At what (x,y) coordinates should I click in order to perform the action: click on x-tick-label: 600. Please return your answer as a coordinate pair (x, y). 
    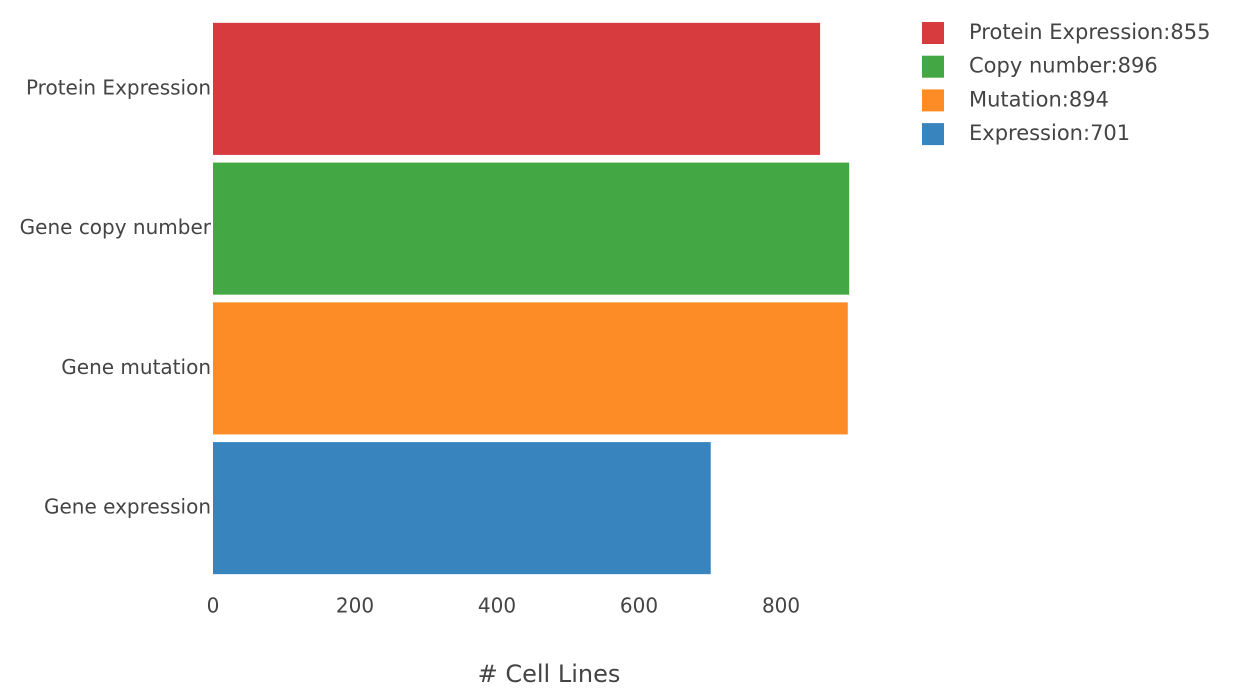
    Looking at the image, I should click on (639, 606).